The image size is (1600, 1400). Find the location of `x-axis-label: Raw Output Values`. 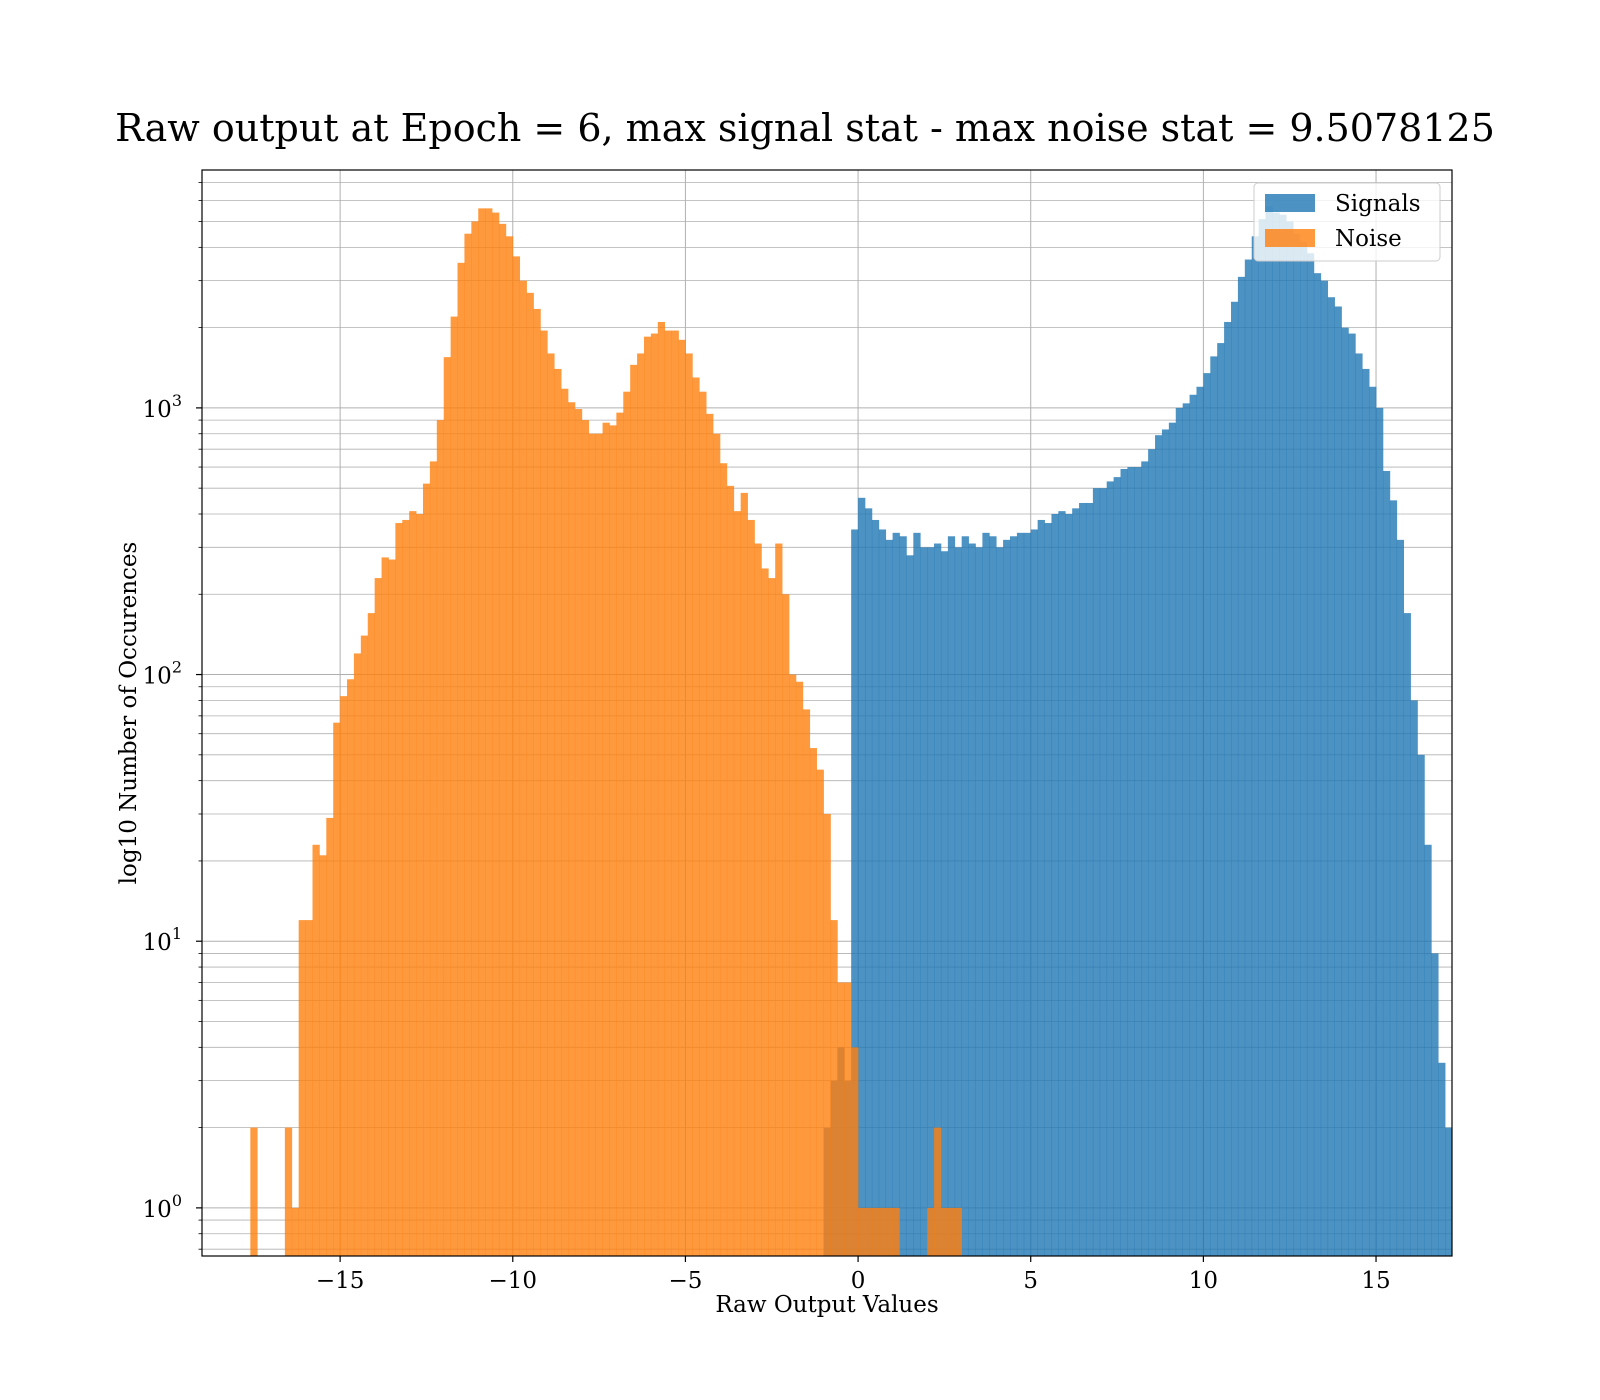

x-axis-label: Raw Output Values is located at coordinates (826, 1305).